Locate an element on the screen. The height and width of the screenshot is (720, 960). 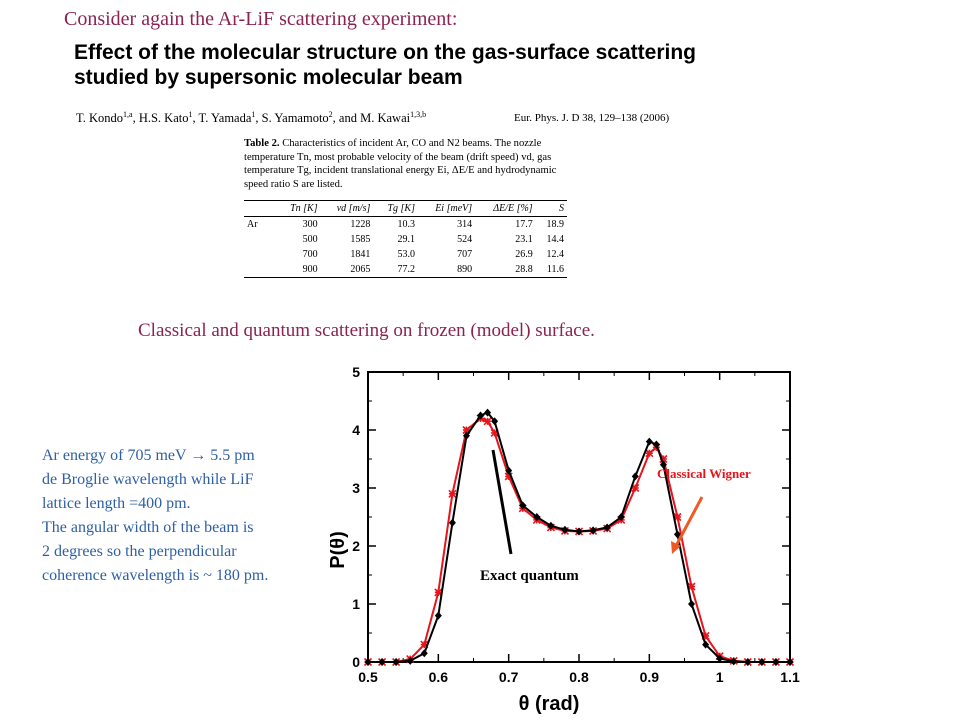
table-cell: Ar is located at coordinates (252, 224).